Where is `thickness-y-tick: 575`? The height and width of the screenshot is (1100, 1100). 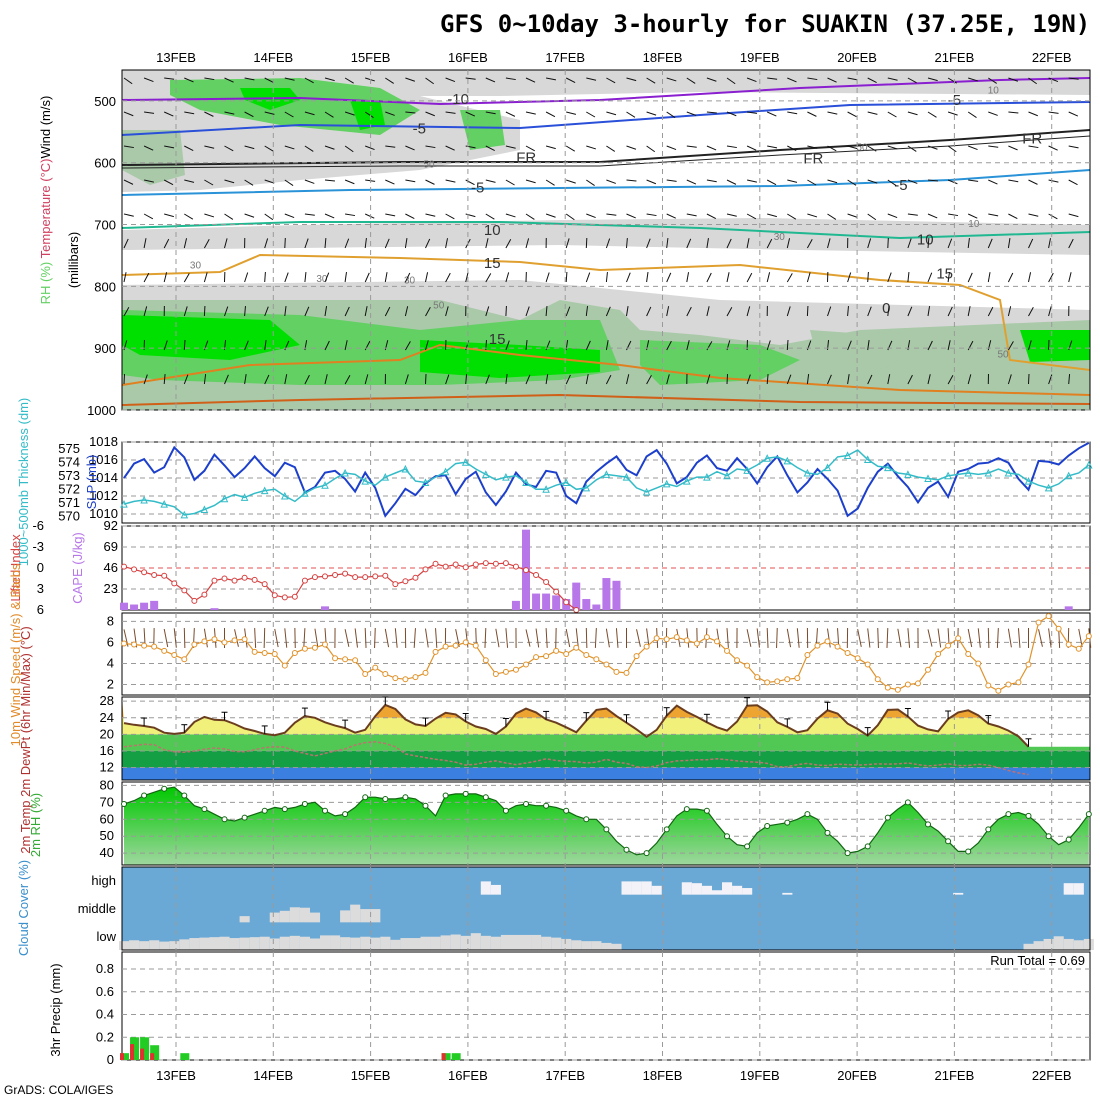 thickness-y-tick: 575 is located at coordinates (69, 448).